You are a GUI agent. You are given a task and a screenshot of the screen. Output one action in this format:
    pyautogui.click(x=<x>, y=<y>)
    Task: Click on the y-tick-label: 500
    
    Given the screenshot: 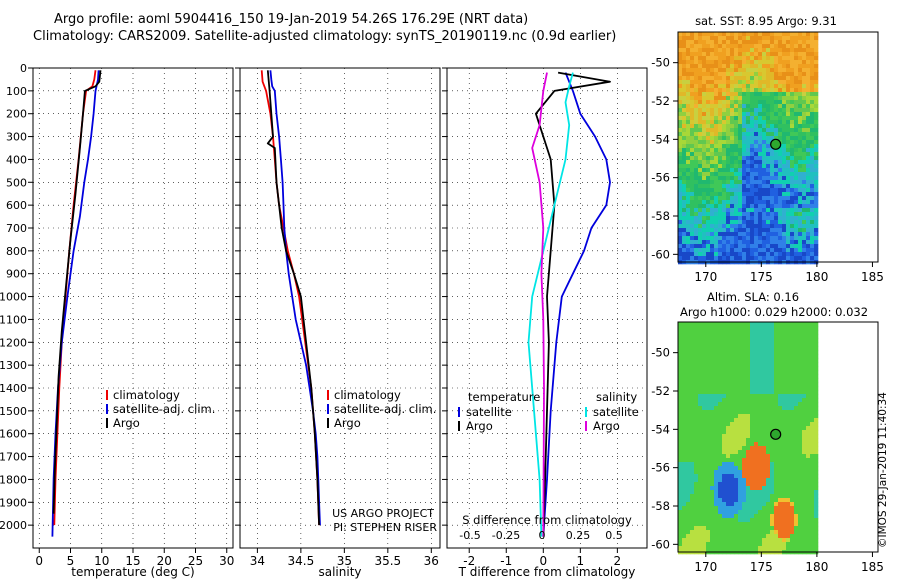 What is the action you would take?
    pyautogui.click(x=16, y=182)
    